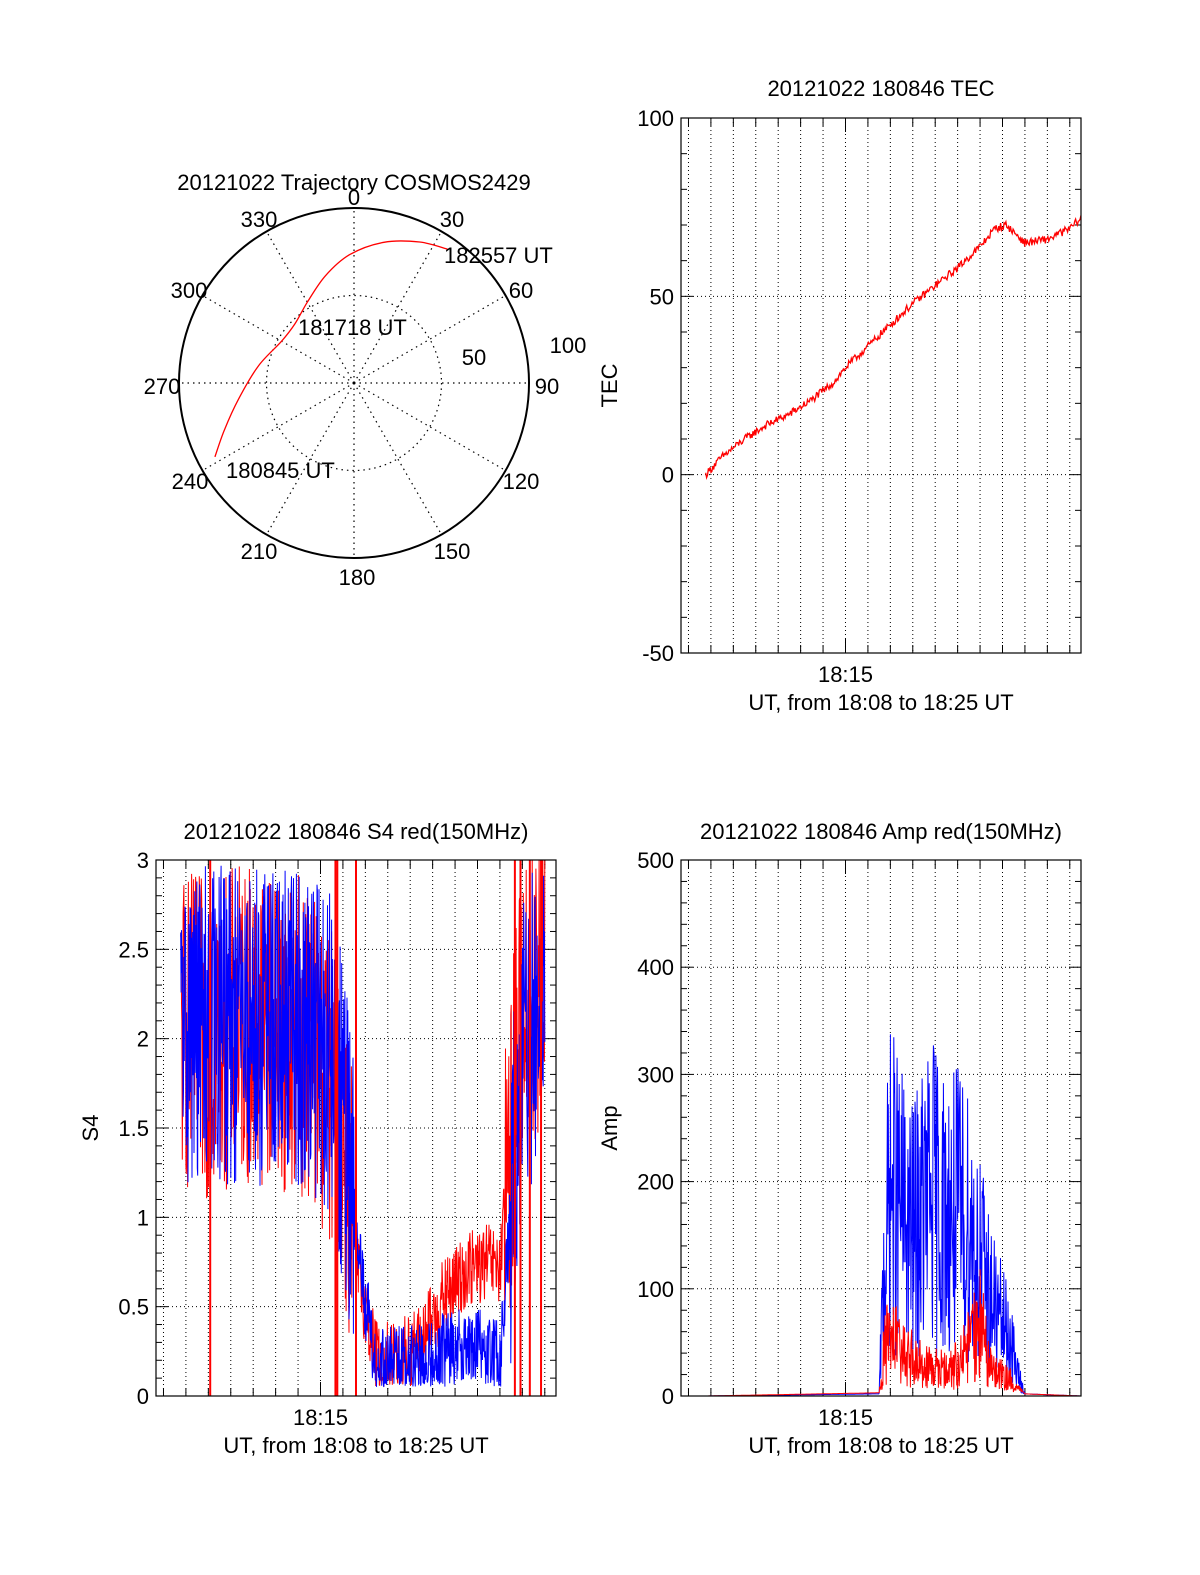 This screenshot has height=1575, width=1200. What do you see at coordinates (474, 357) in the screenshot?
I see `radial-tick-label: 50` at bounding box center [474, 357].